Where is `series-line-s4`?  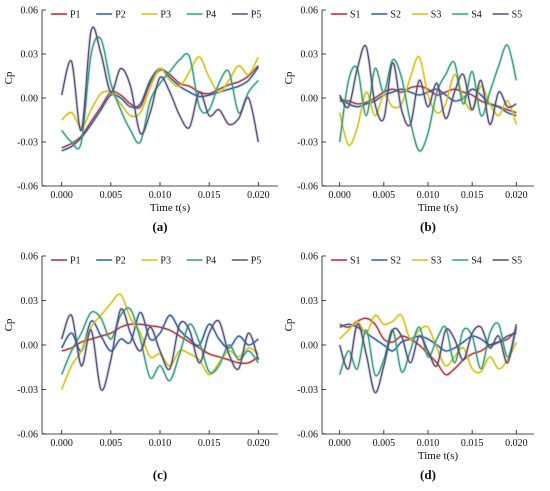
series-line-s4 is located at coordinates (428, 98).